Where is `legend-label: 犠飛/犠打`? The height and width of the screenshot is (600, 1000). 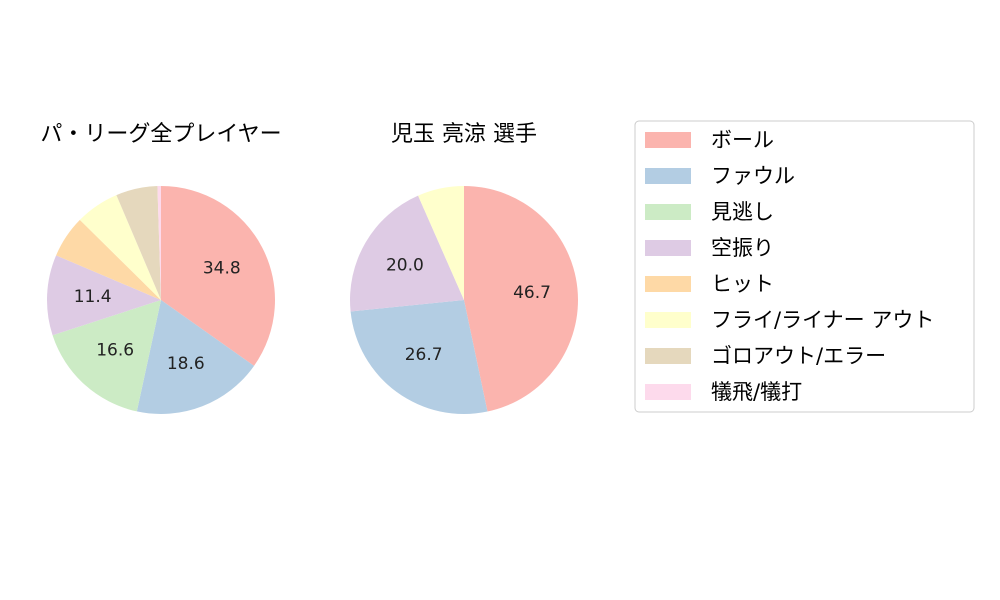 legend-label: 犠飛/犠打 is located at coordinates (756, 392).